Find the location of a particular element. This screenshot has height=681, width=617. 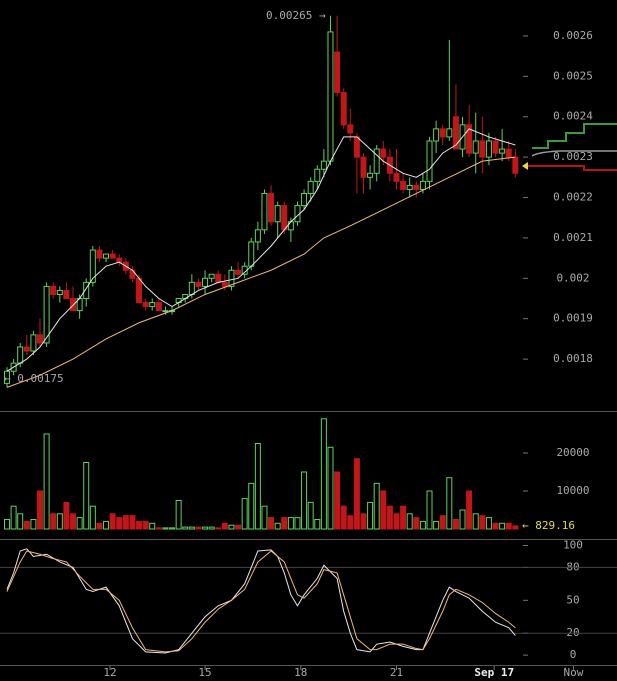

x-tick-label: Sep 17 is located at coordinates (494, 672).